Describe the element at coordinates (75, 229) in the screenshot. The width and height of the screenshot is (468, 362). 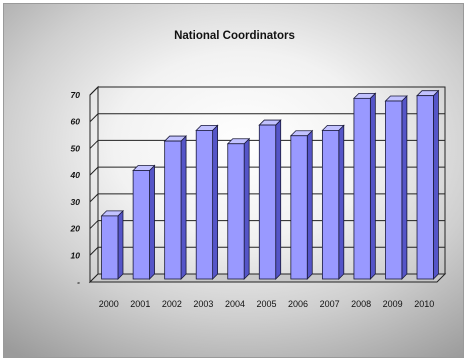
I see `y-tick-label: 20` at that location.